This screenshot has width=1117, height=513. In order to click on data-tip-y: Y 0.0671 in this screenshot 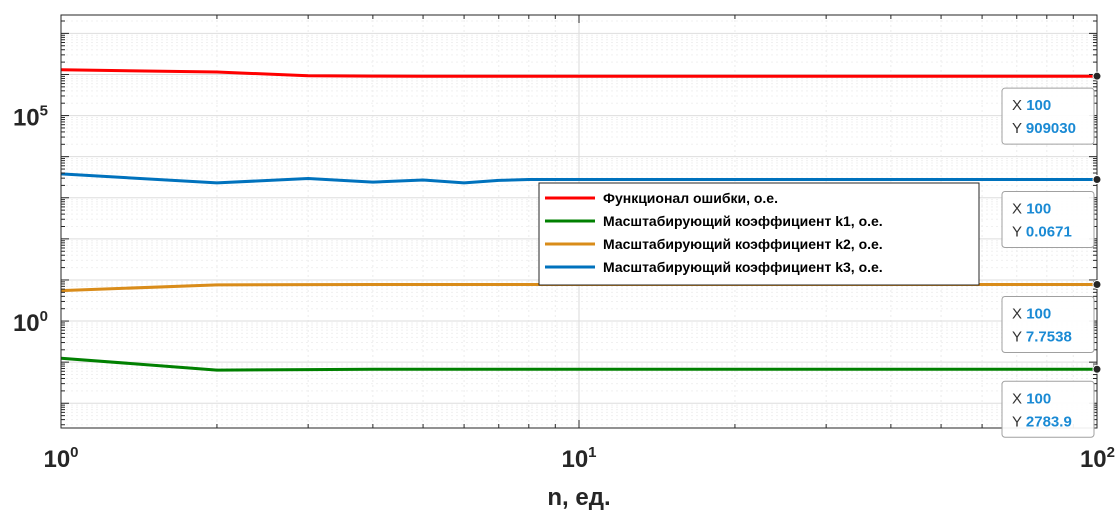, I will do `click(1042, 231)`.